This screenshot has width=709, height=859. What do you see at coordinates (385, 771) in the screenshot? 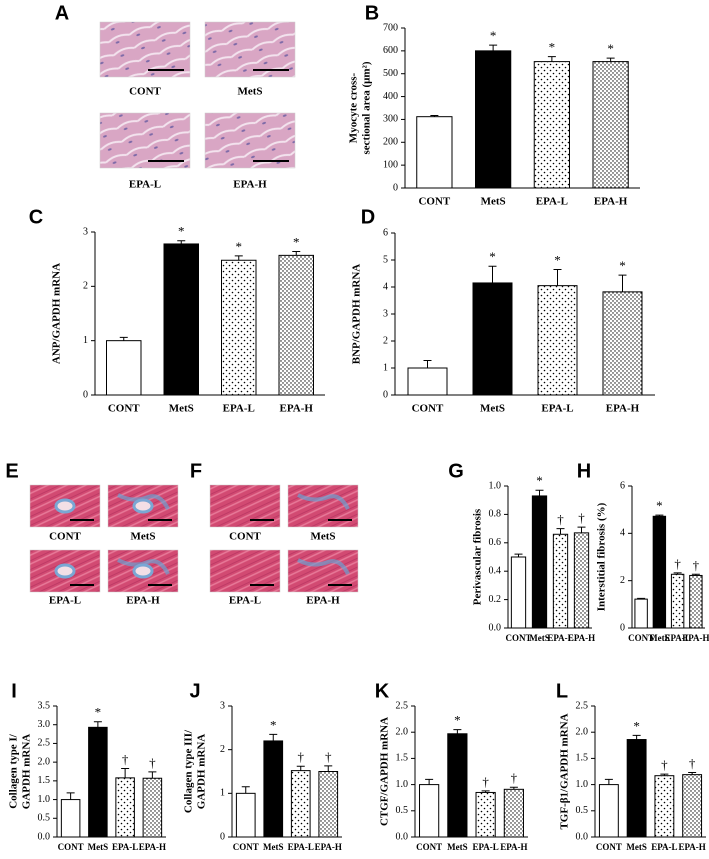
I see `y-axis-label: CTGF/GAPDH mRNA` at bounding box center [385, 771].